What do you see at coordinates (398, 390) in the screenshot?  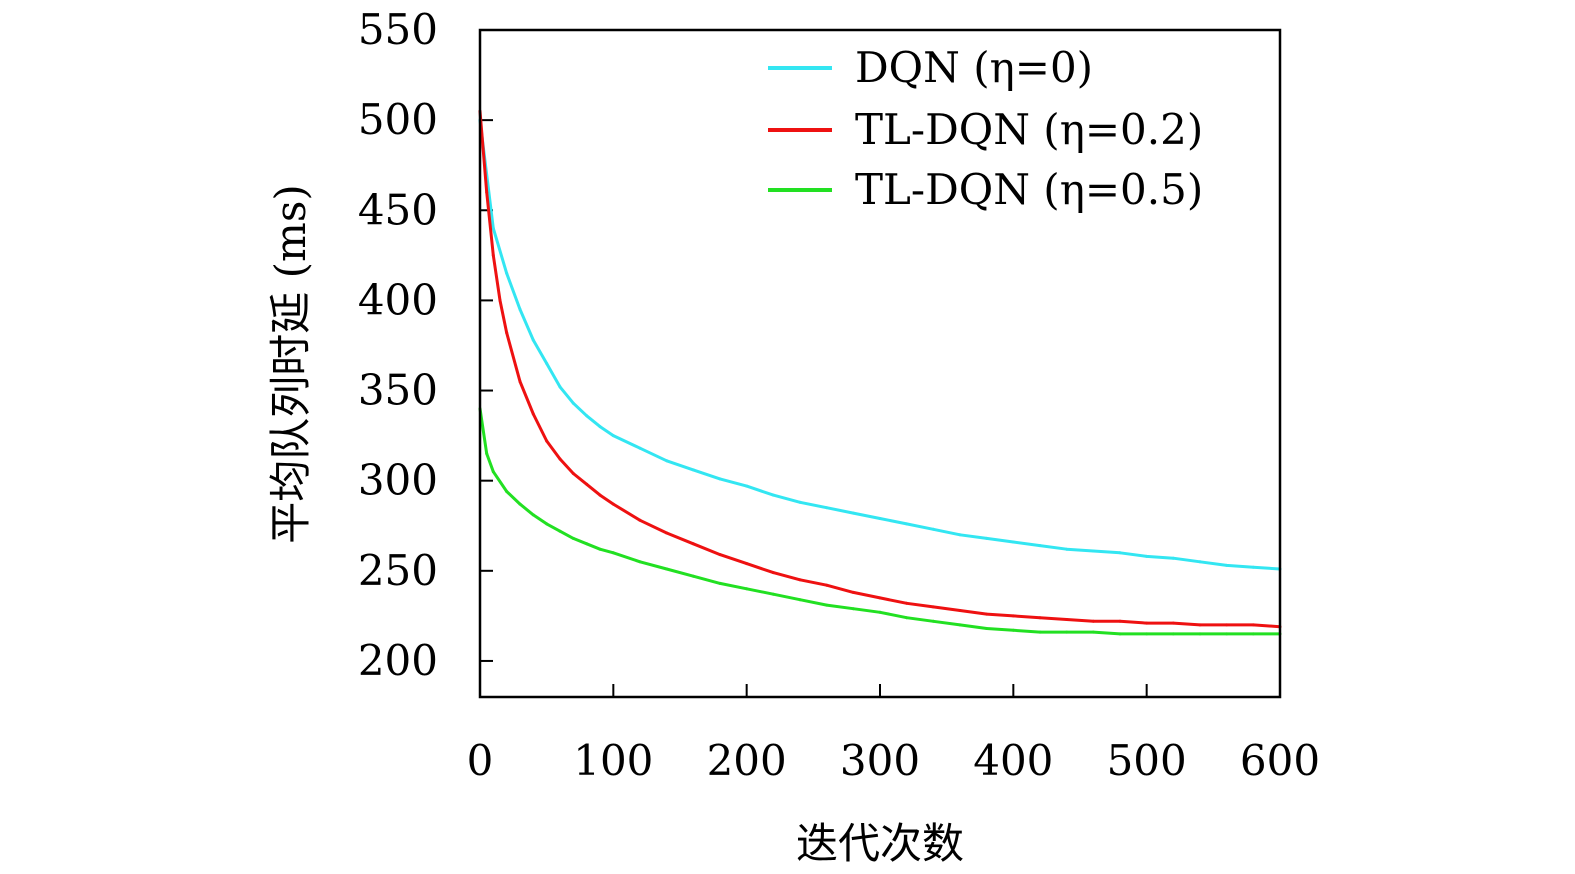 I see `y-tick-label: 350` at bounding box center [398, 390].